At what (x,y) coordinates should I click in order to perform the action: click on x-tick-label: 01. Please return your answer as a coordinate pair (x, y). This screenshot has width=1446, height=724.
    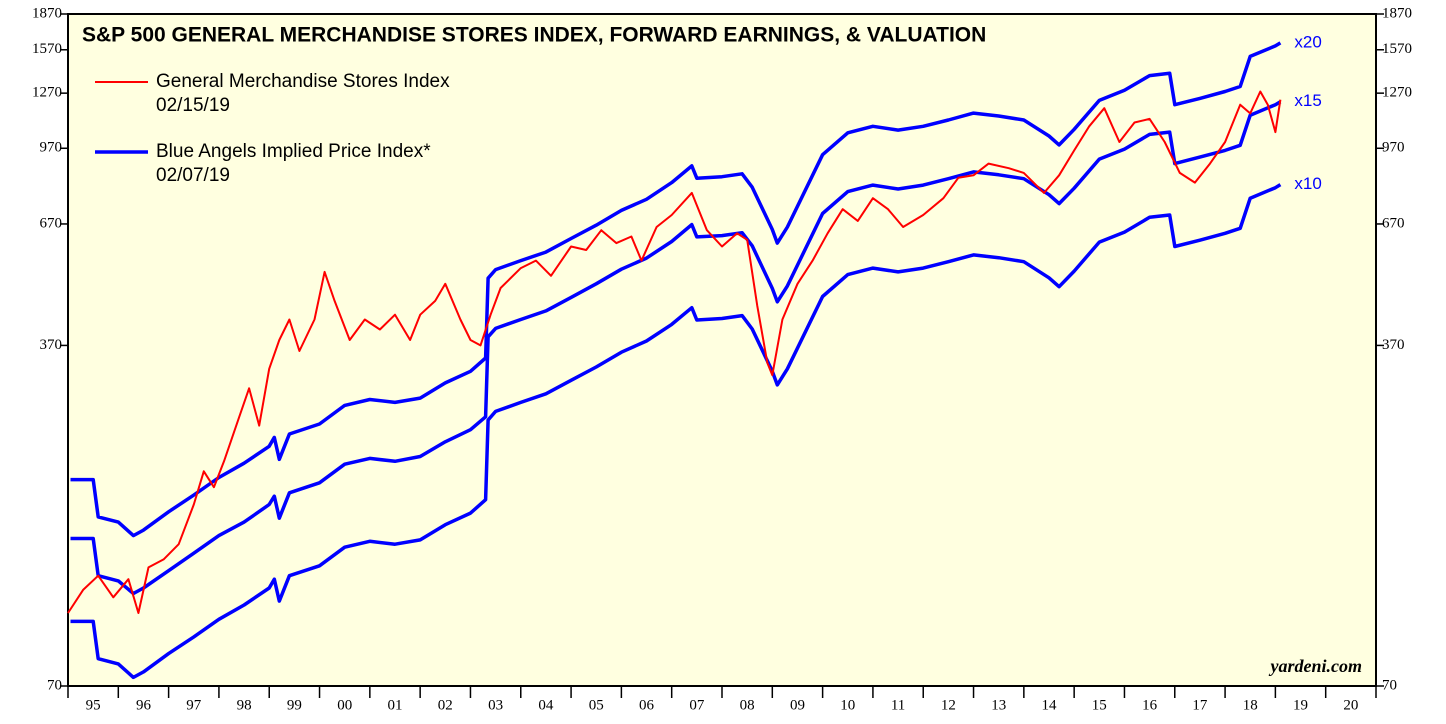
    Looking at the image, I should click on (395, 705).